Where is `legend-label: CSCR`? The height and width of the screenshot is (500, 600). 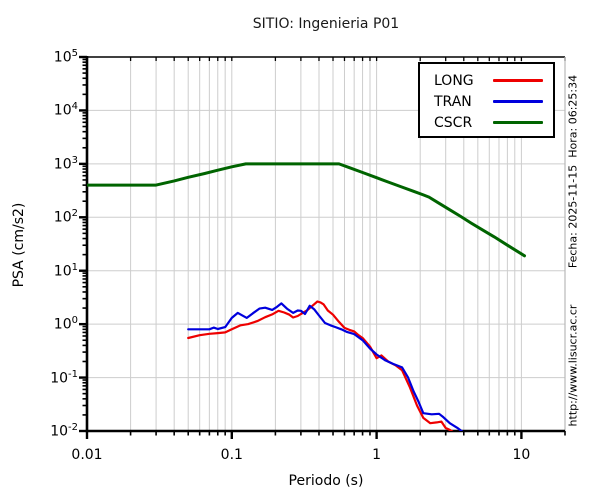 legend-label: CSCR is located at coordinates (453, 122).